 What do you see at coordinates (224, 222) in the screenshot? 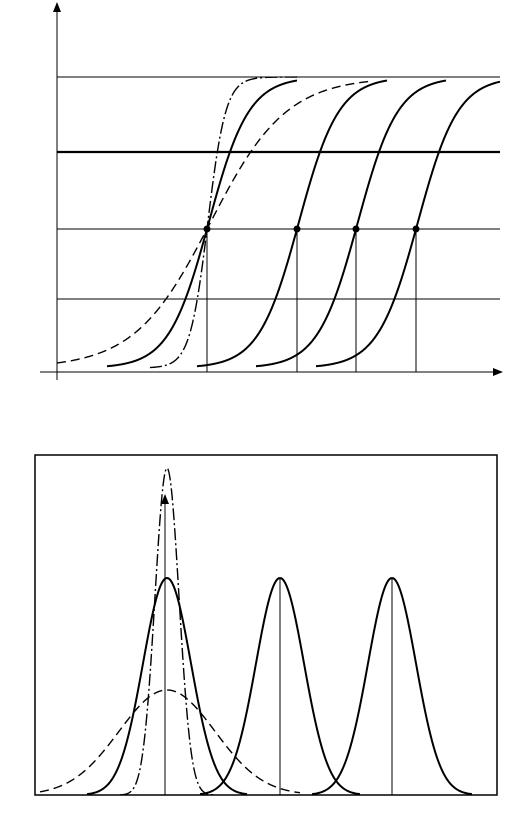
I see `cdf-narrow` at bounding box center [224, 222].